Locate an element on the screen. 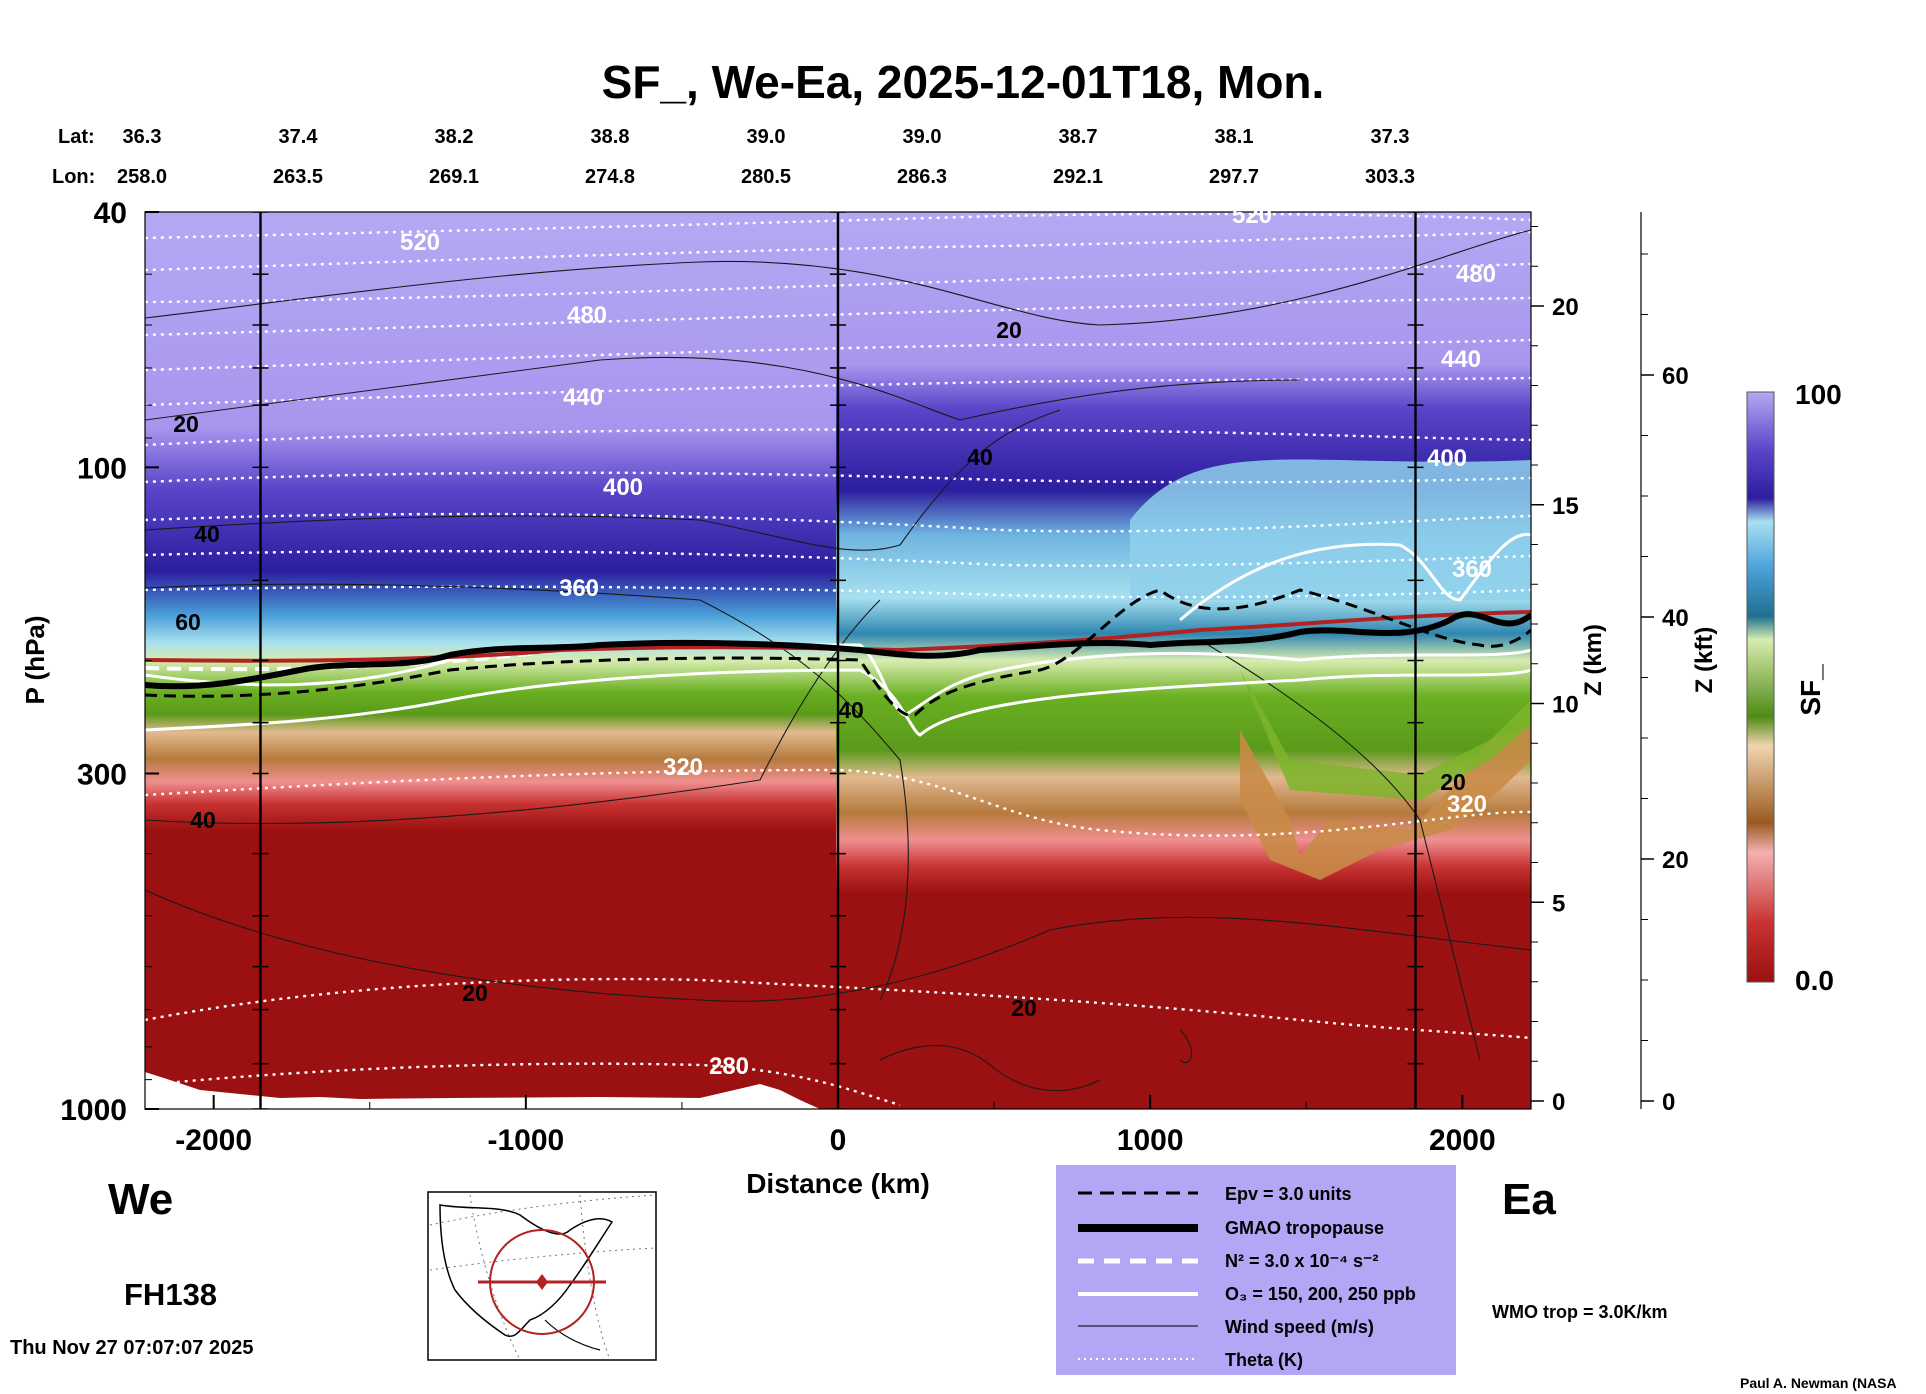  theta-label: 320 is located at coordinates (683, 767).